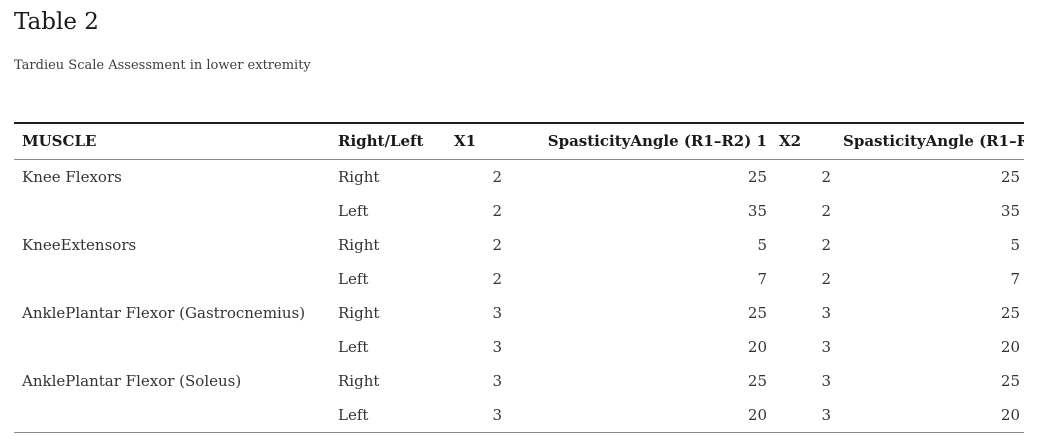 This screenshot has height=444, width=1039. Describe the element at coordinates (757, 211) in the screenshot. I see `table-cell-spasticity-angle-1: 35` at that location.